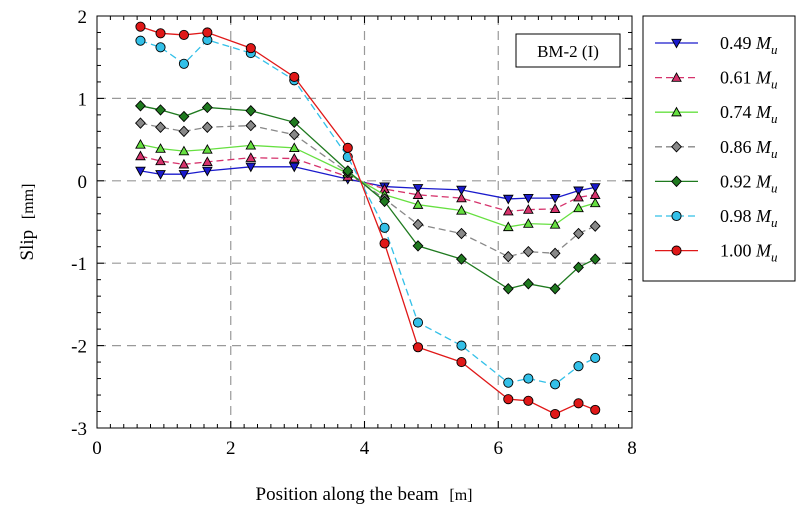  What do you see at coordinates (632, 448) in the screenshot?
I see `x-tick-label: 8` at bounding box center [632, 448].